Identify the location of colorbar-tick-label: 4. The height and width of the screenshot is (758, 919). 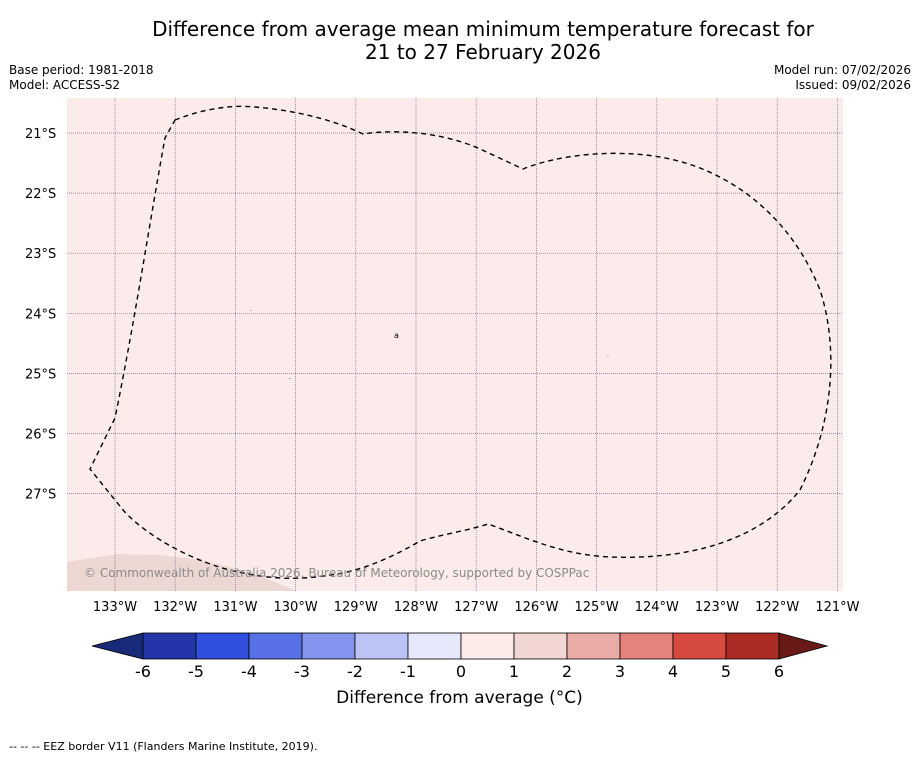
(673, 671).